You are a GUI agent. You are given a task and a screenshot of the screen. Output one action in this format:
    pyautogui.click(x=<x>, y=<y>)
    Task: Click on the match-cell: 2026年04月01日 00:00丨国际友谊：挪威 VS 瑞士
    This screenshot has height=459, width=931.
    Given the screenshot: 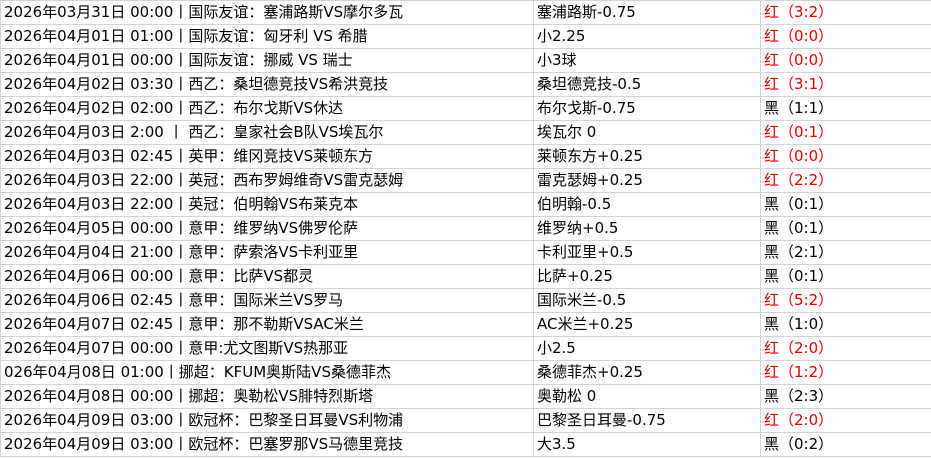 What is the action you would take?
    pyautogui.click(x=267, y=60)
    